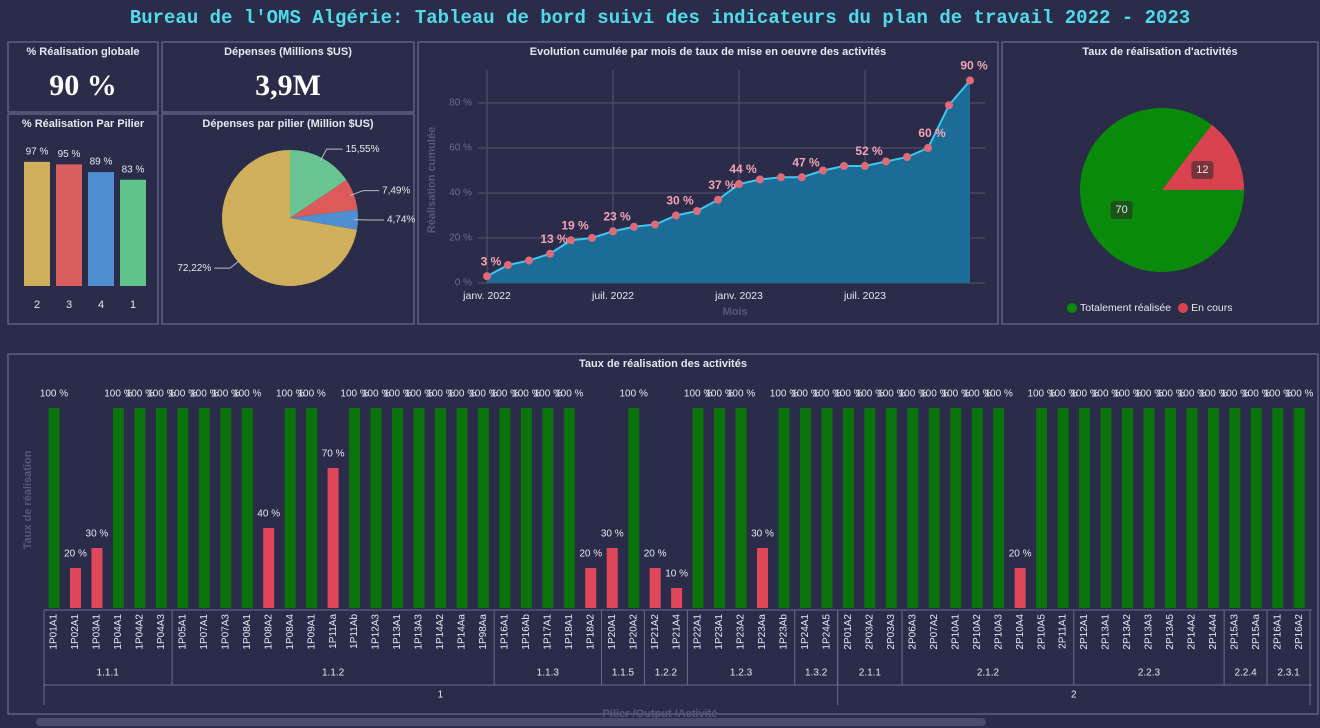  I want to click on group-label: 1.1.3, so click(548, 673).